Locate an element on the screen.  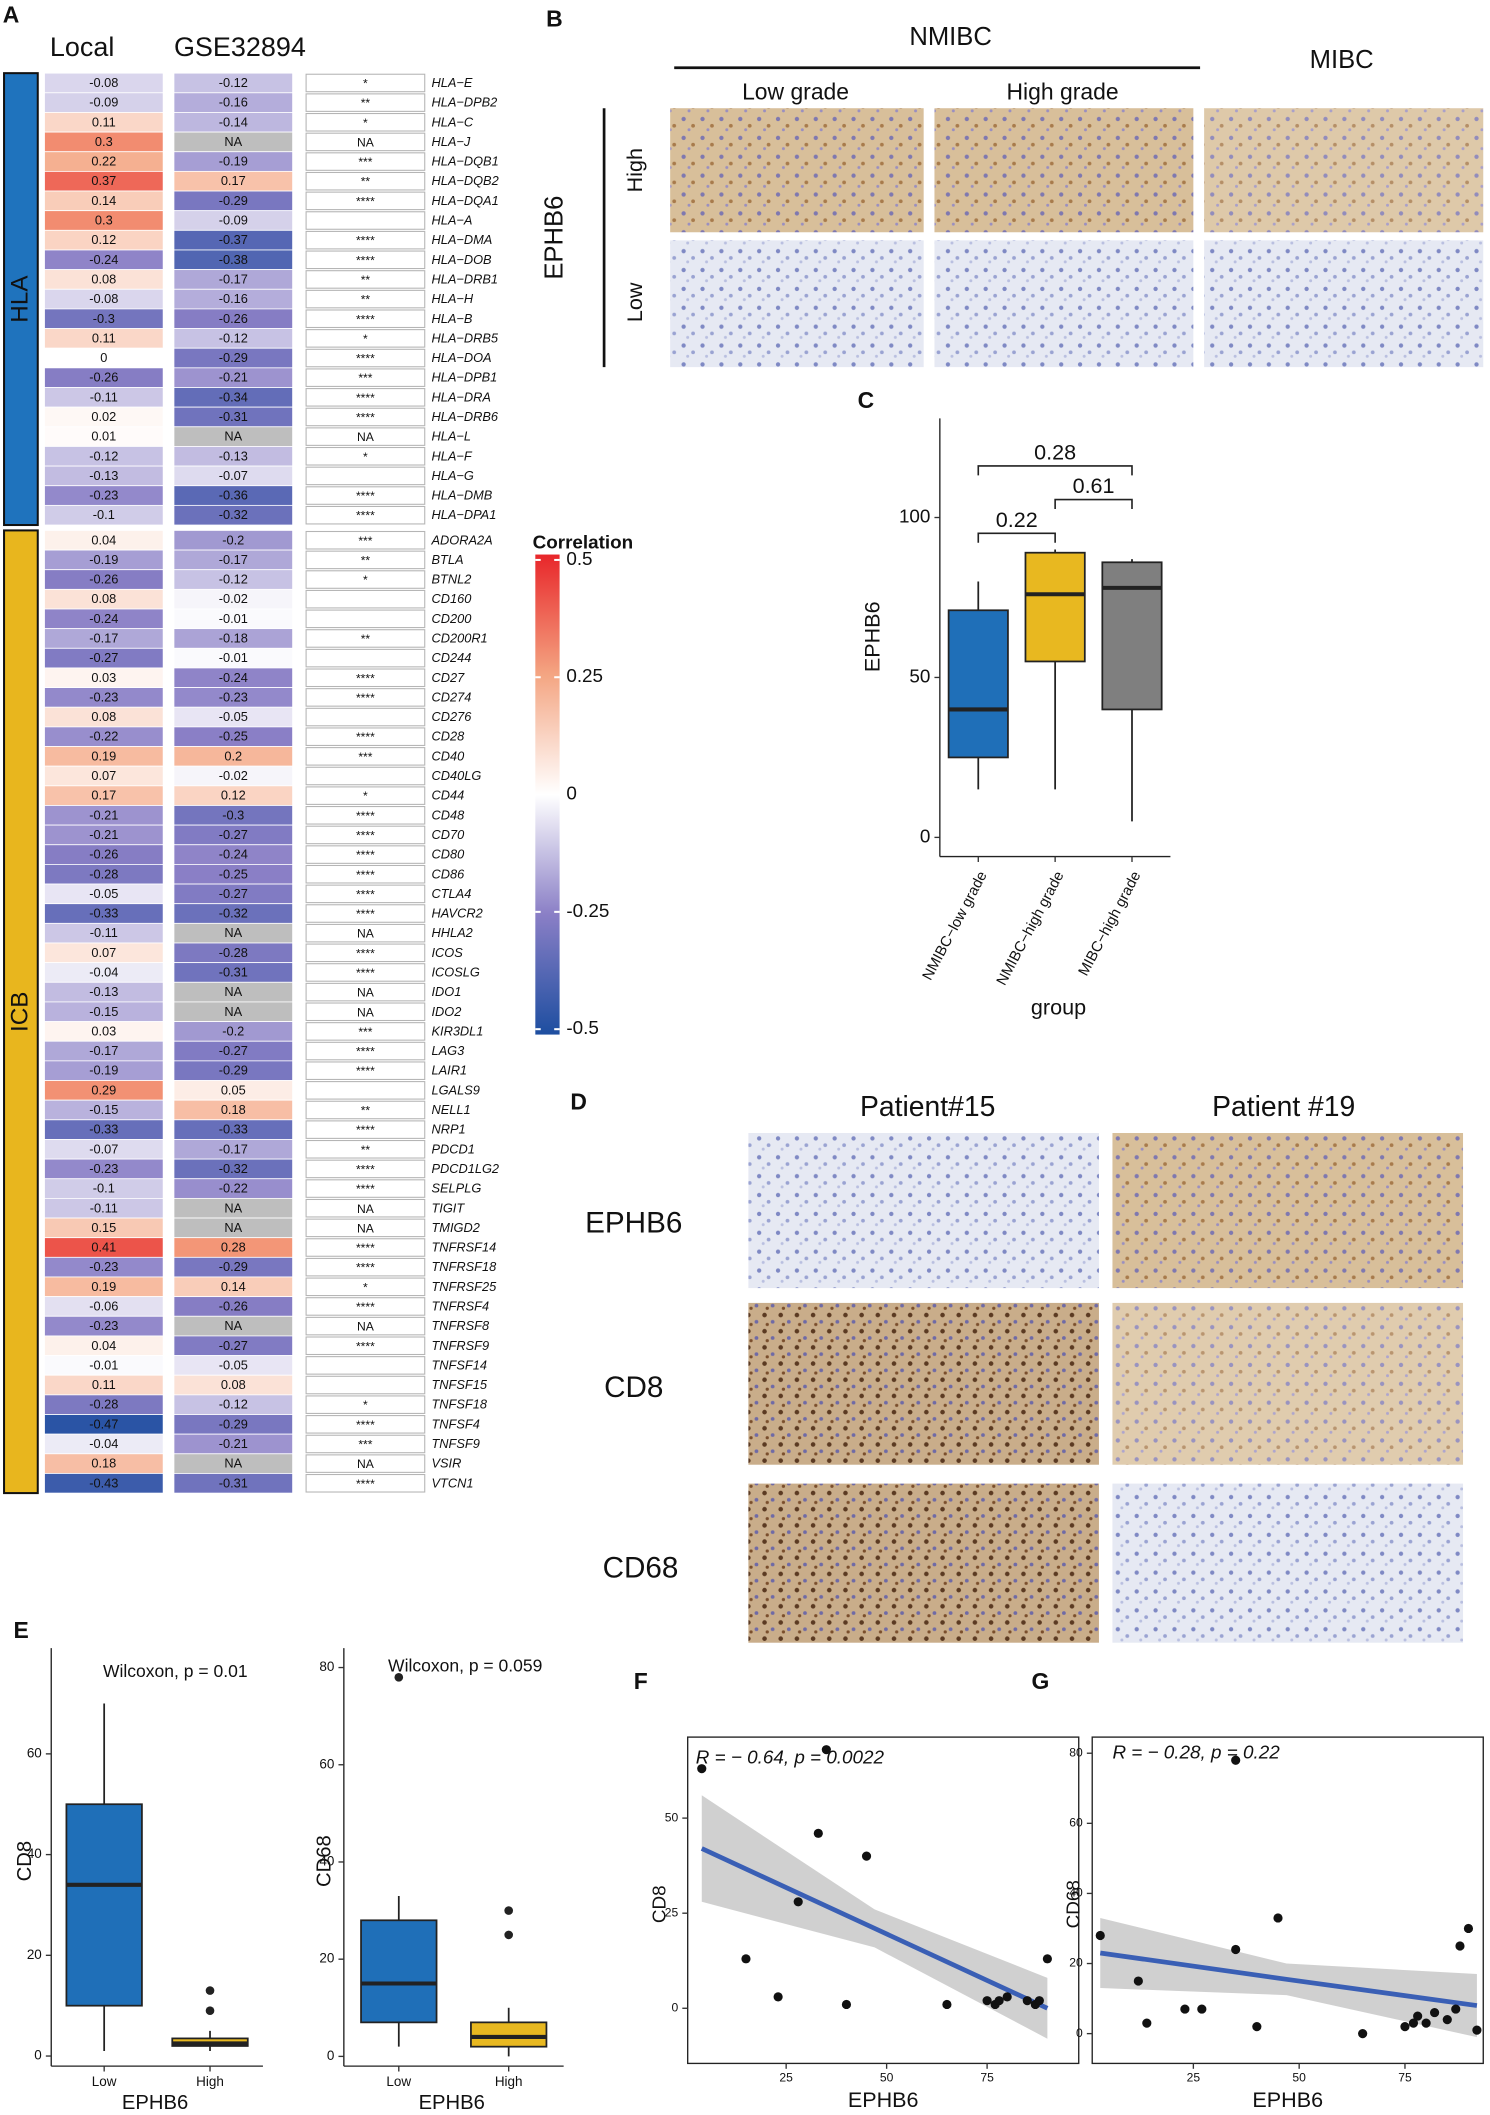
y-tick-label: 80 is located at coordinates (1076, 1752).